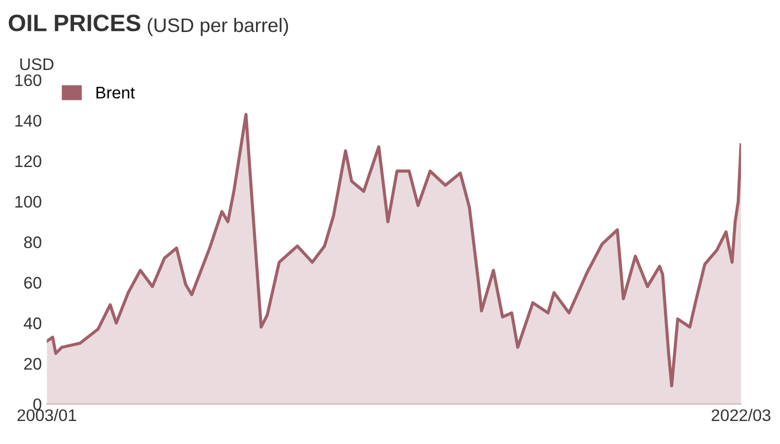 This screenshot has width=780, height=444. What do you see at coordinates (218, 27) in the screenshot?
I see `chart-subtitle: (USD per barrel)` at bounding box center [218, 27].